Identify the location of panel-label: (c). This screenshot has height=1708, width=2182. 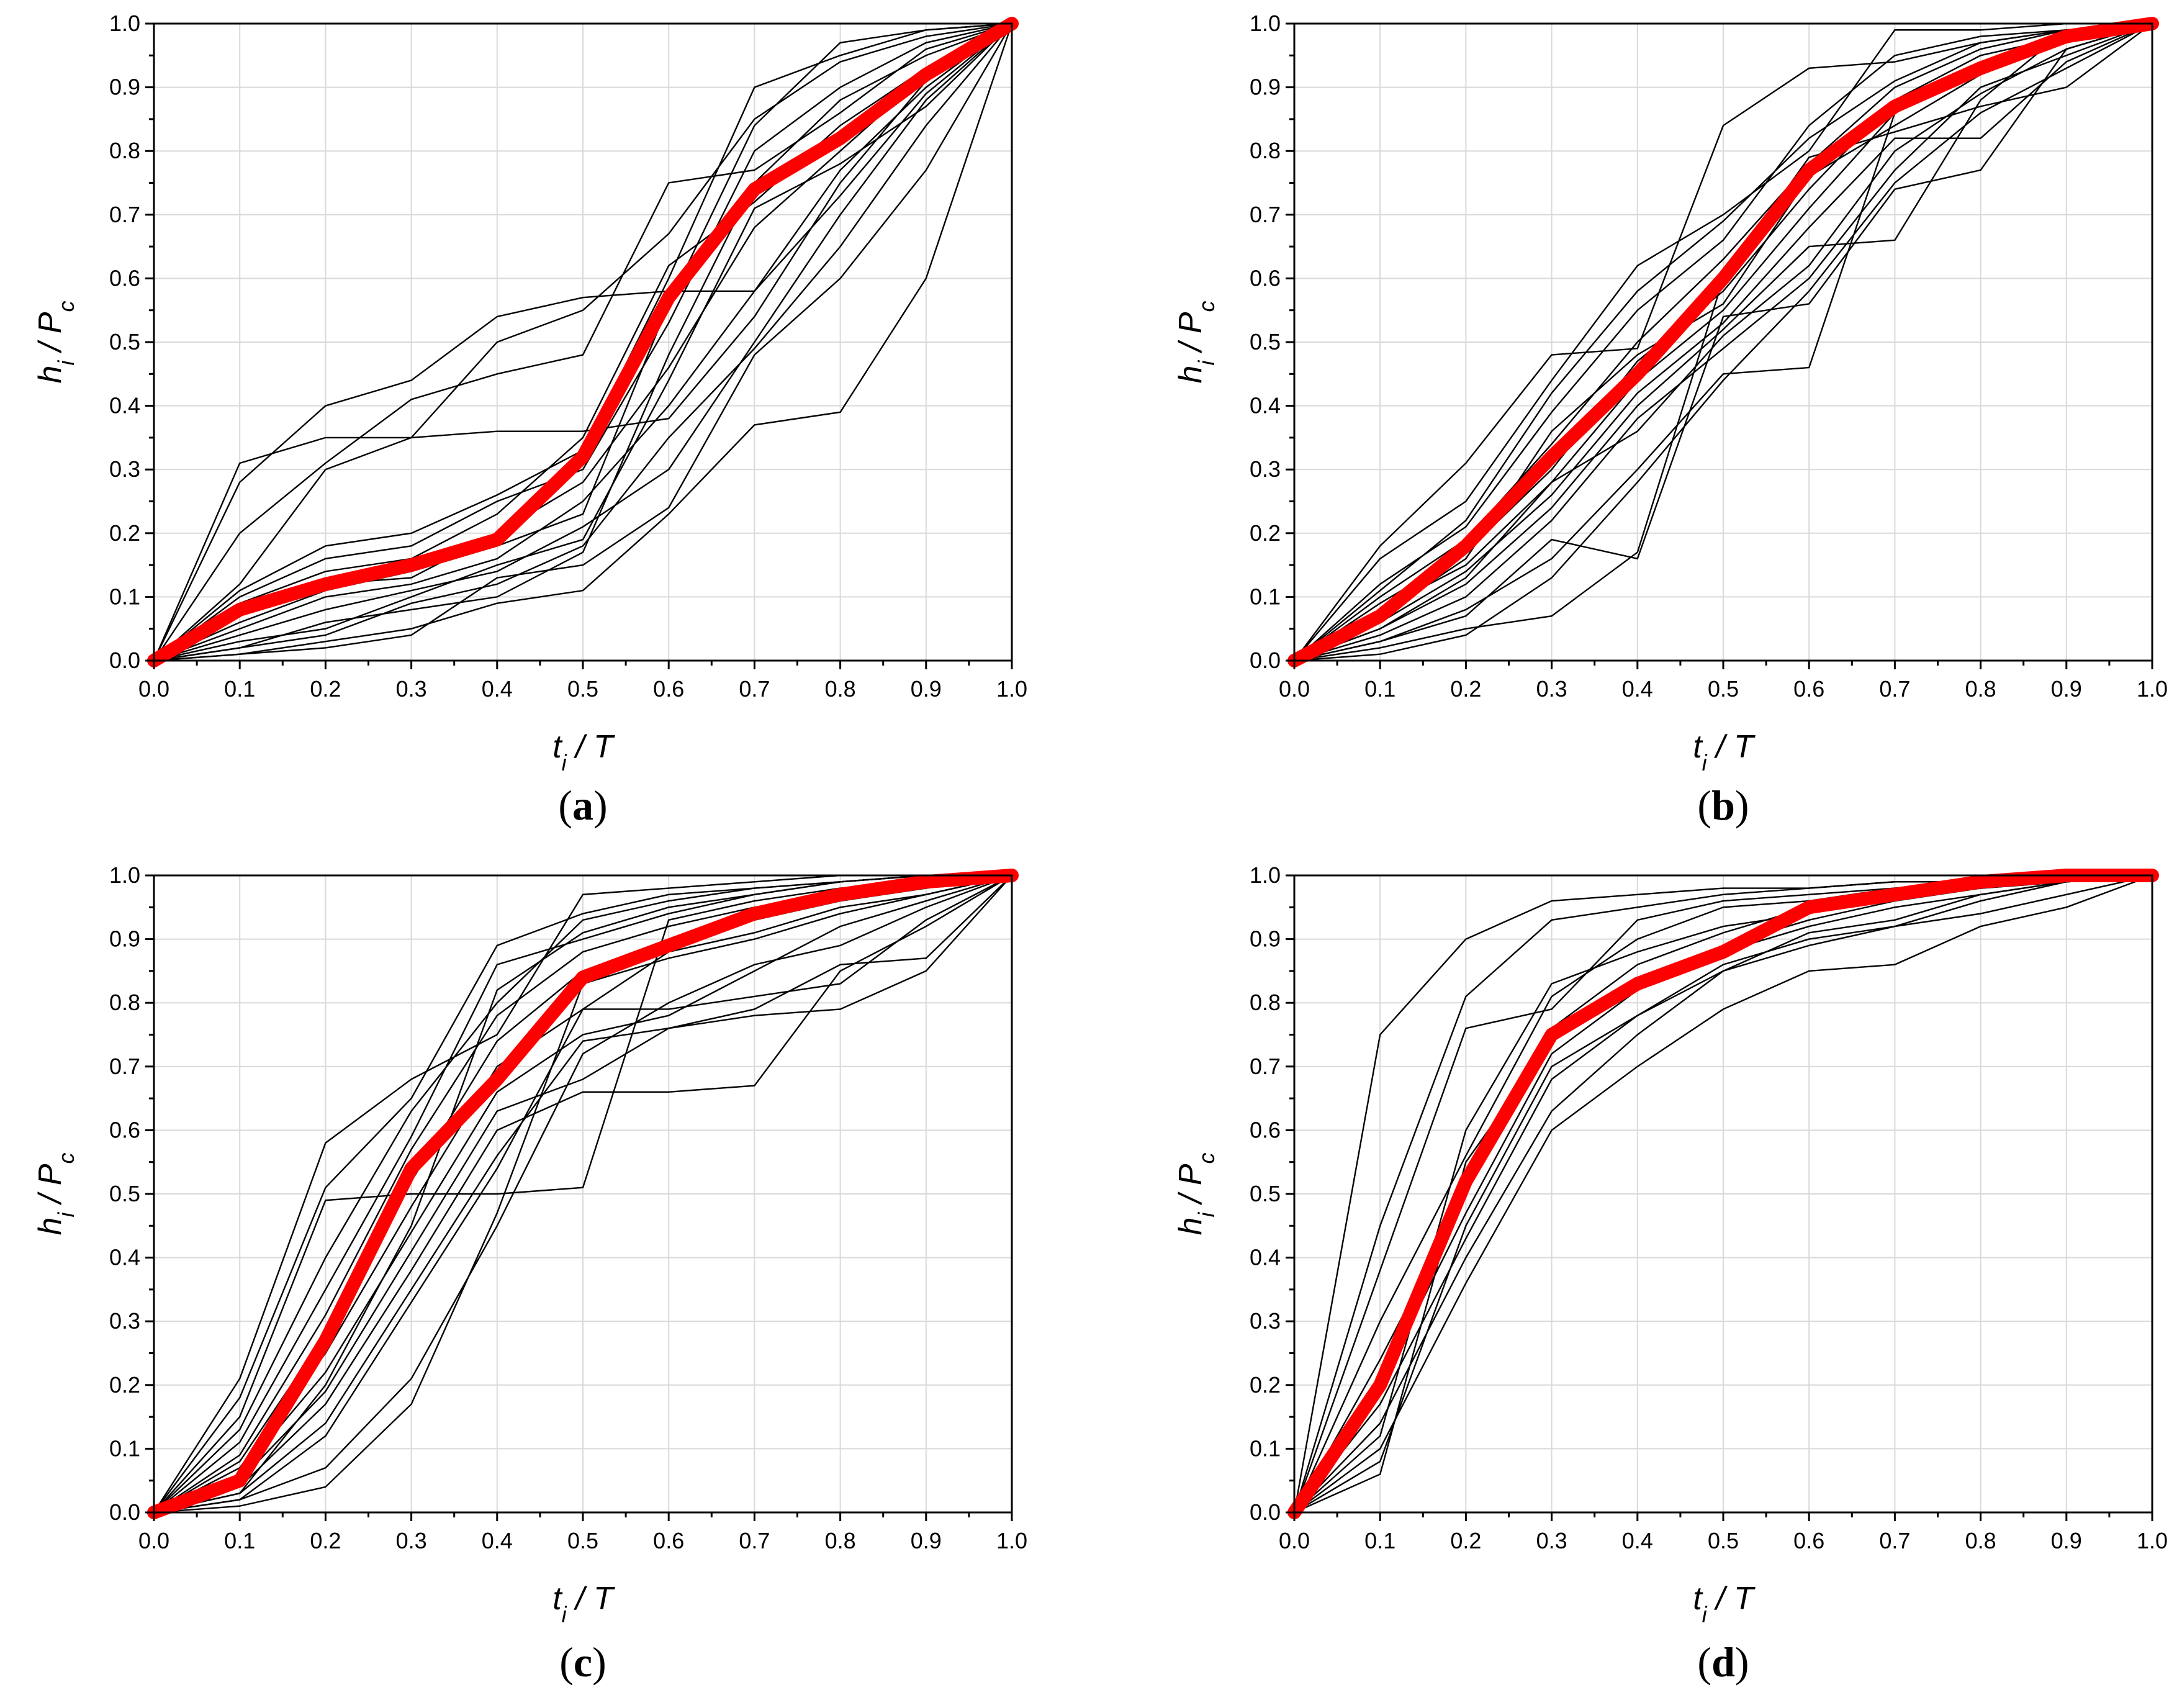
(582, 1662).